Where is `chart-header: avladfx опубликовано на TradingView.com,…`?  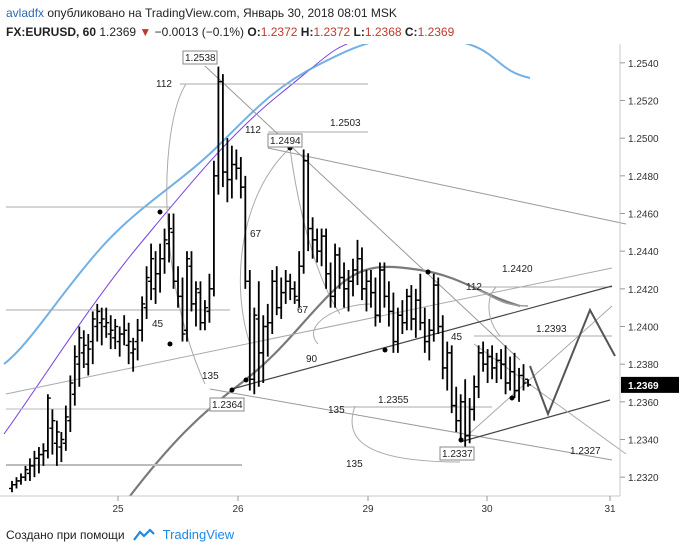 chart-header: avladfx опубликовано на TradingView.com,… is located at coordinates (230, 23).